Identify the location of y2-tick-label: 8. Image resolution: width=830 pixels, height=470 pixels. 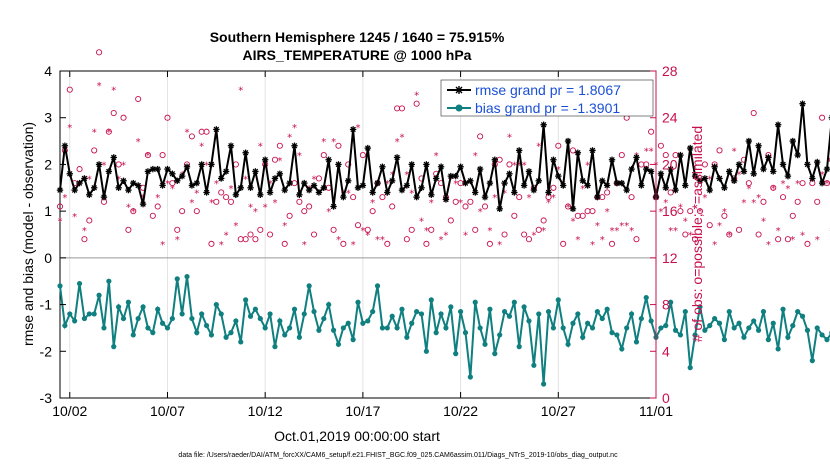
(666, 305).